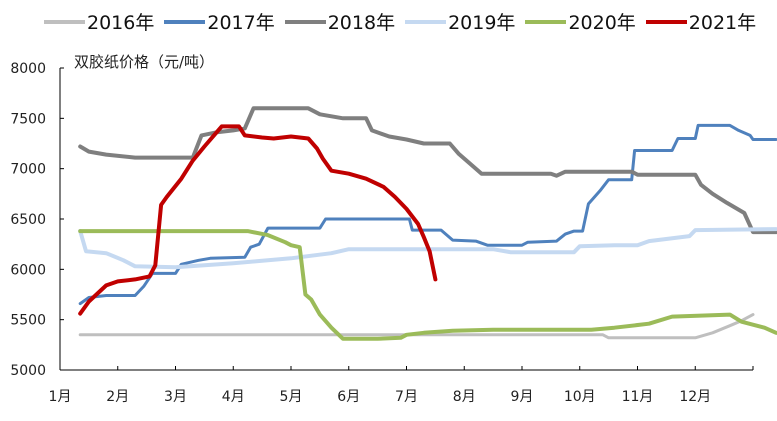 This screenshot has width=777, height=421. Describe the element at coordinates (291, 397) in the screenshot. I see `x-tick-label: 5月` at that location.